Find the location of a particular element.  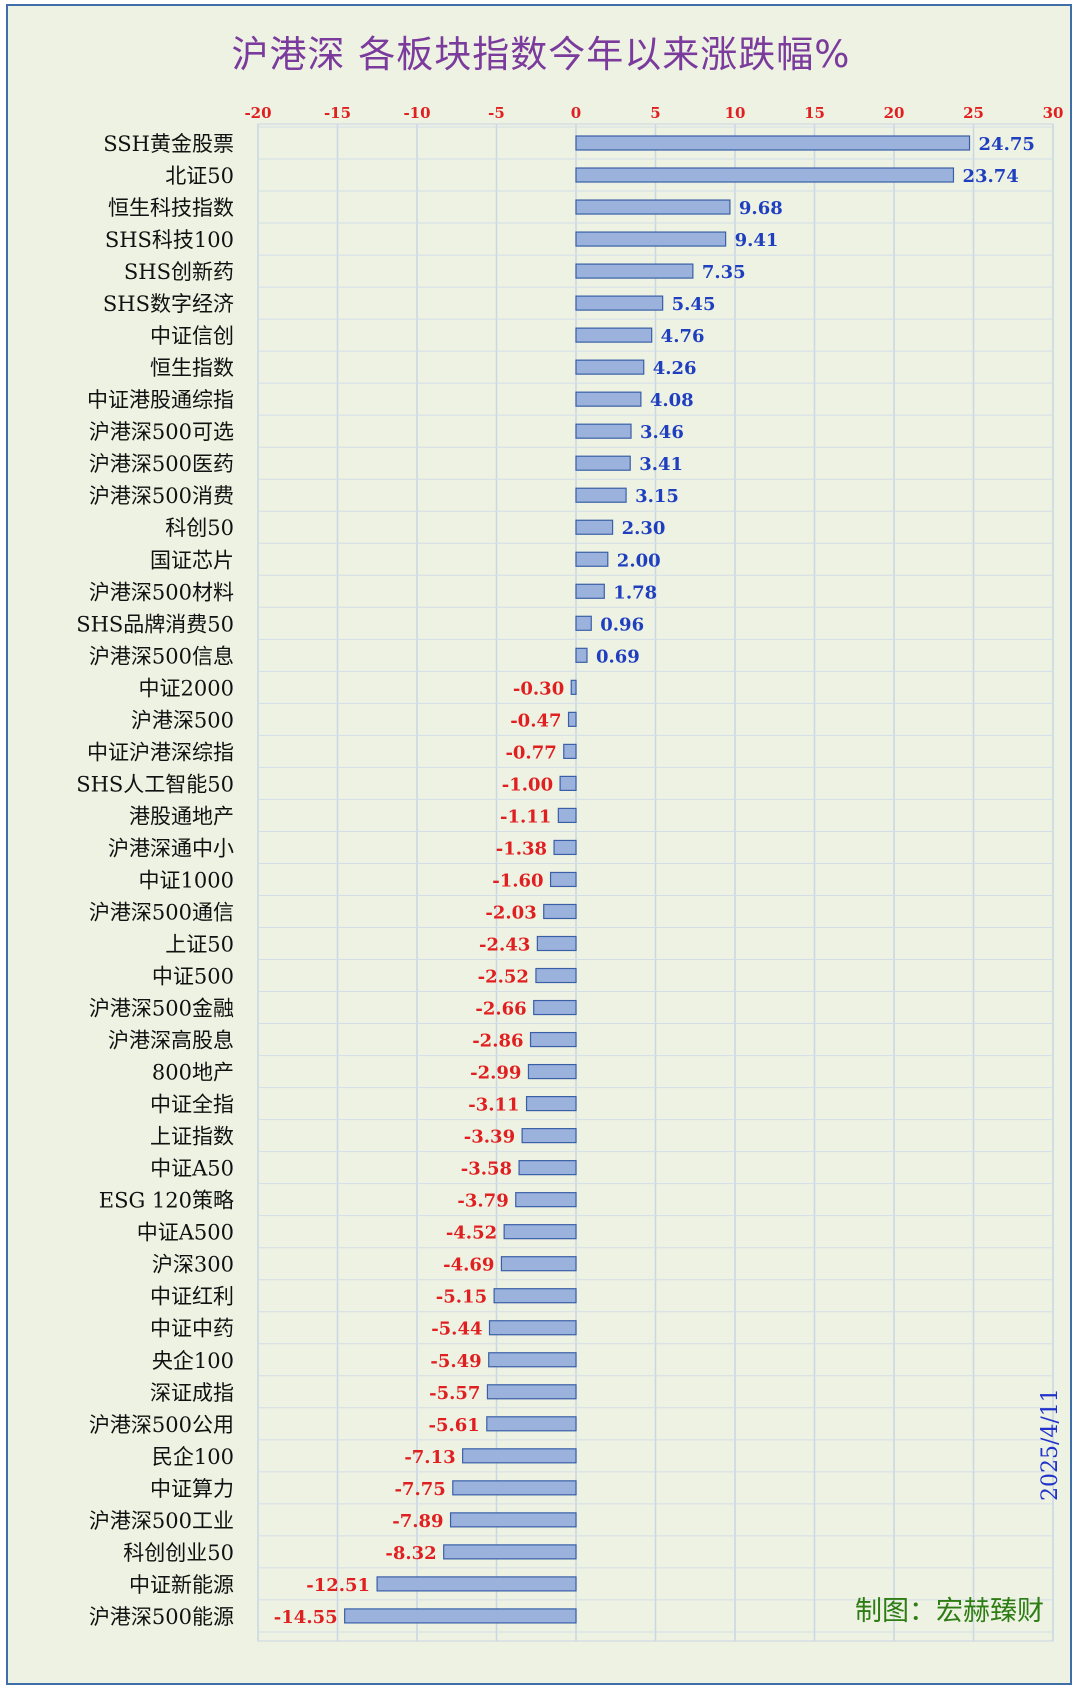

category-label: 上证指数 is located at coordinates (192, 1137).